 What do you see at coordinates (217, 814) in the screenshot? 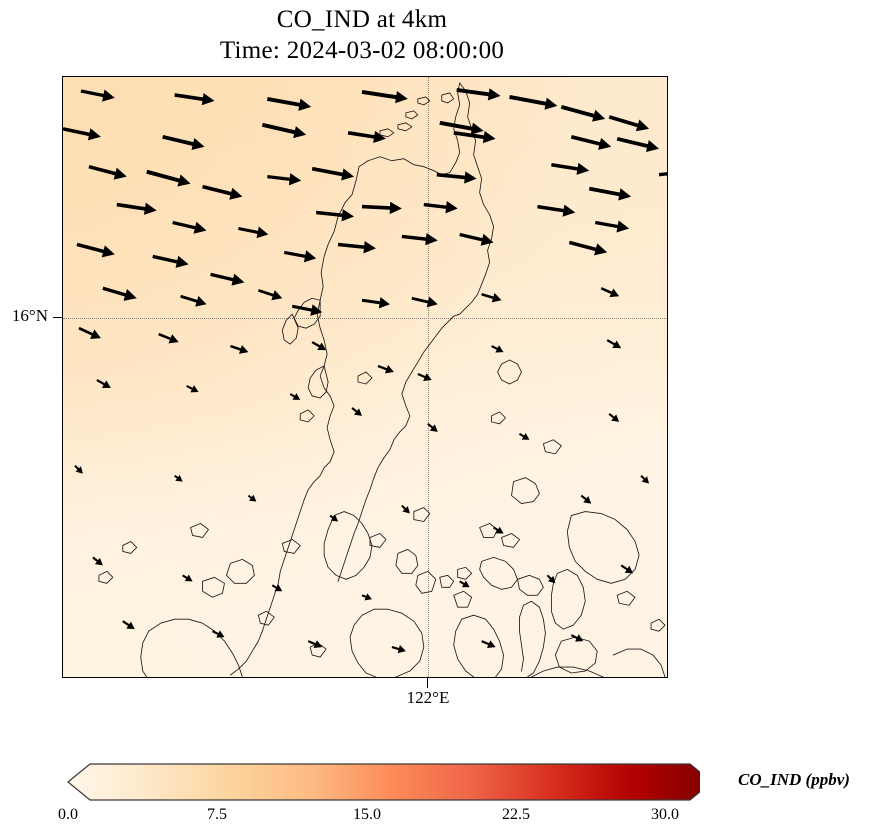
I see `colorbar-tick-1: 7.5` at bounding box center [217, 814].